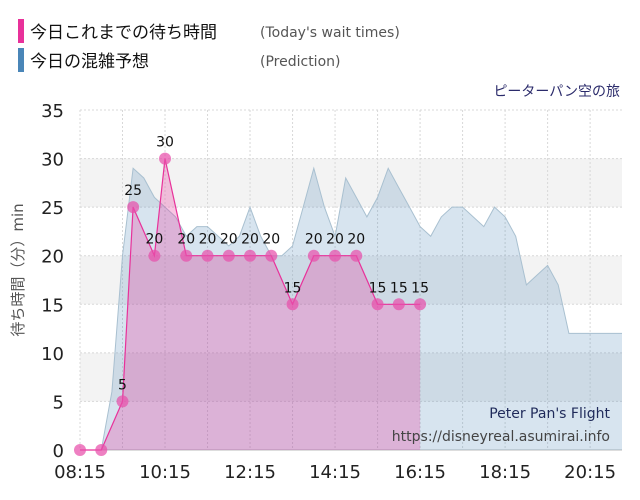 This screenshot has width=640, height=500. I want to click on y-tick-label: 5, so click(58, 402).